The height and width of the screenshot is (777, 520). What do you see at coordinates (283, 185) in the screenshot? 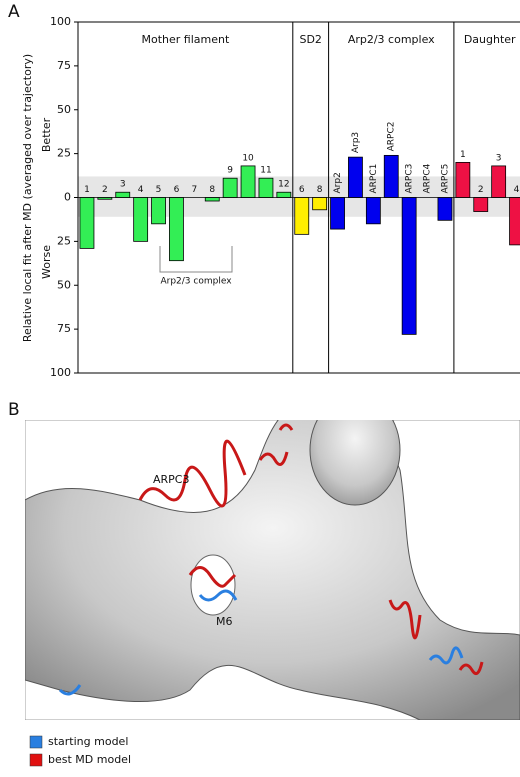
I see `bar-label: 12` at bounding box center [283, 185].